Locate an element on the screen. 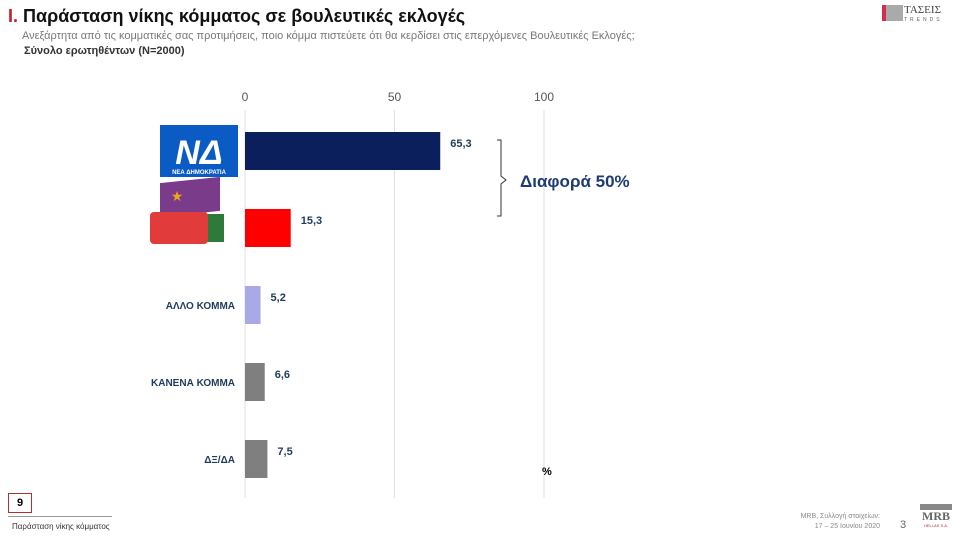 This screenshot has height=540, width=960. unit-label: % is located at coordinates (547, 472).